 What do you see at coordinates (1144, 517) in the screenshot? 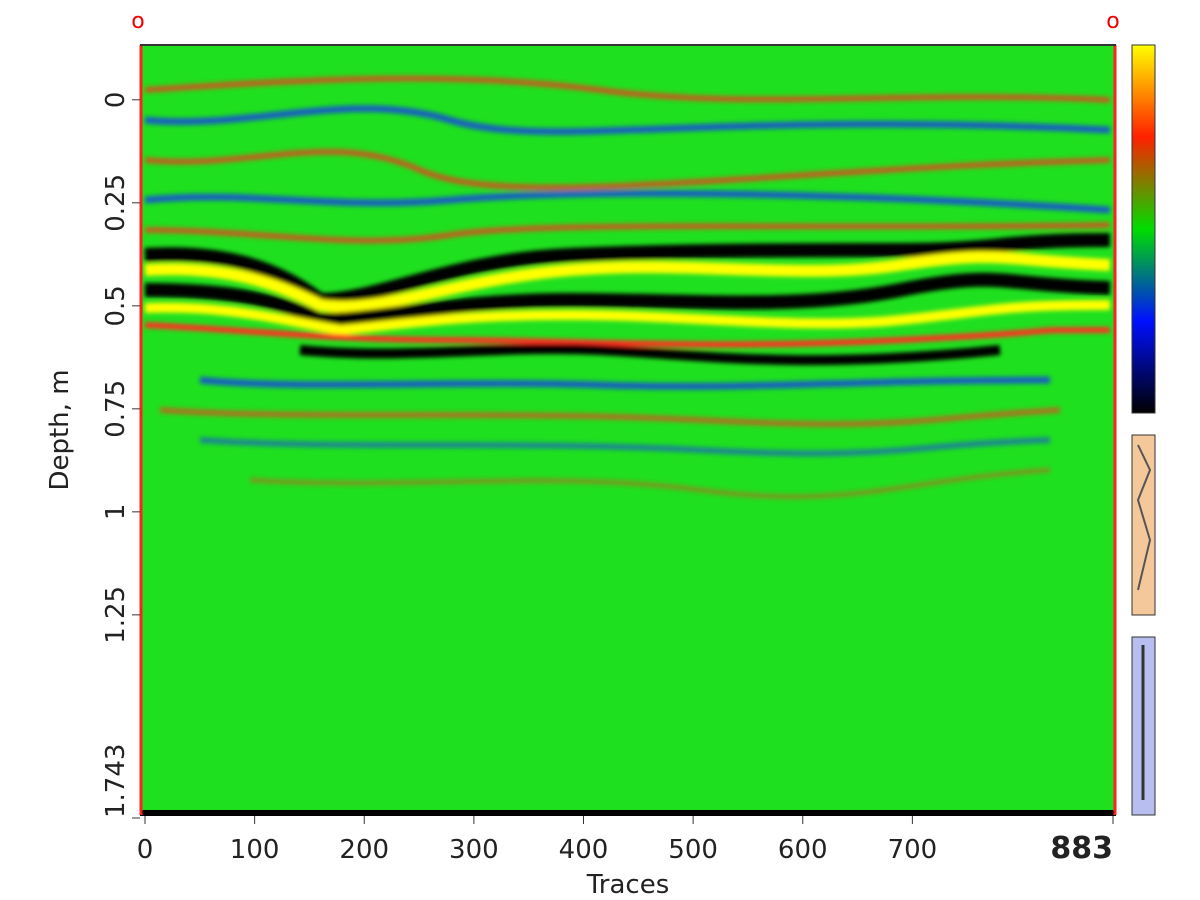
I see `side-widget-line` at bounding box center [1144, 517].